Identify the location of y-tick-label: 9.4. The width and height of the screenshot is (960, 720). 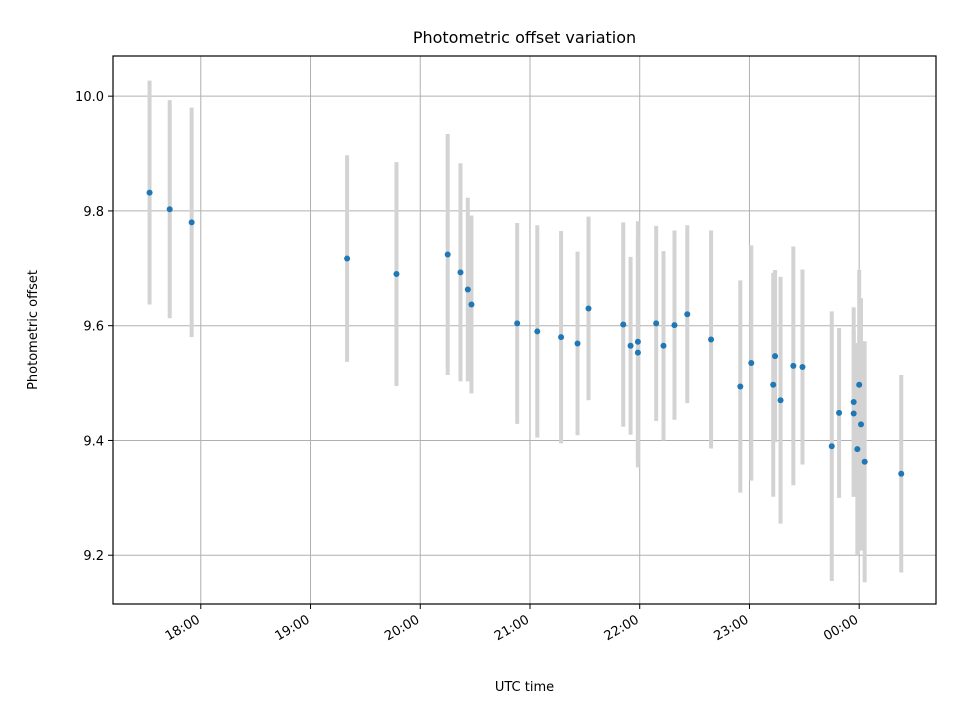
(93, 441).